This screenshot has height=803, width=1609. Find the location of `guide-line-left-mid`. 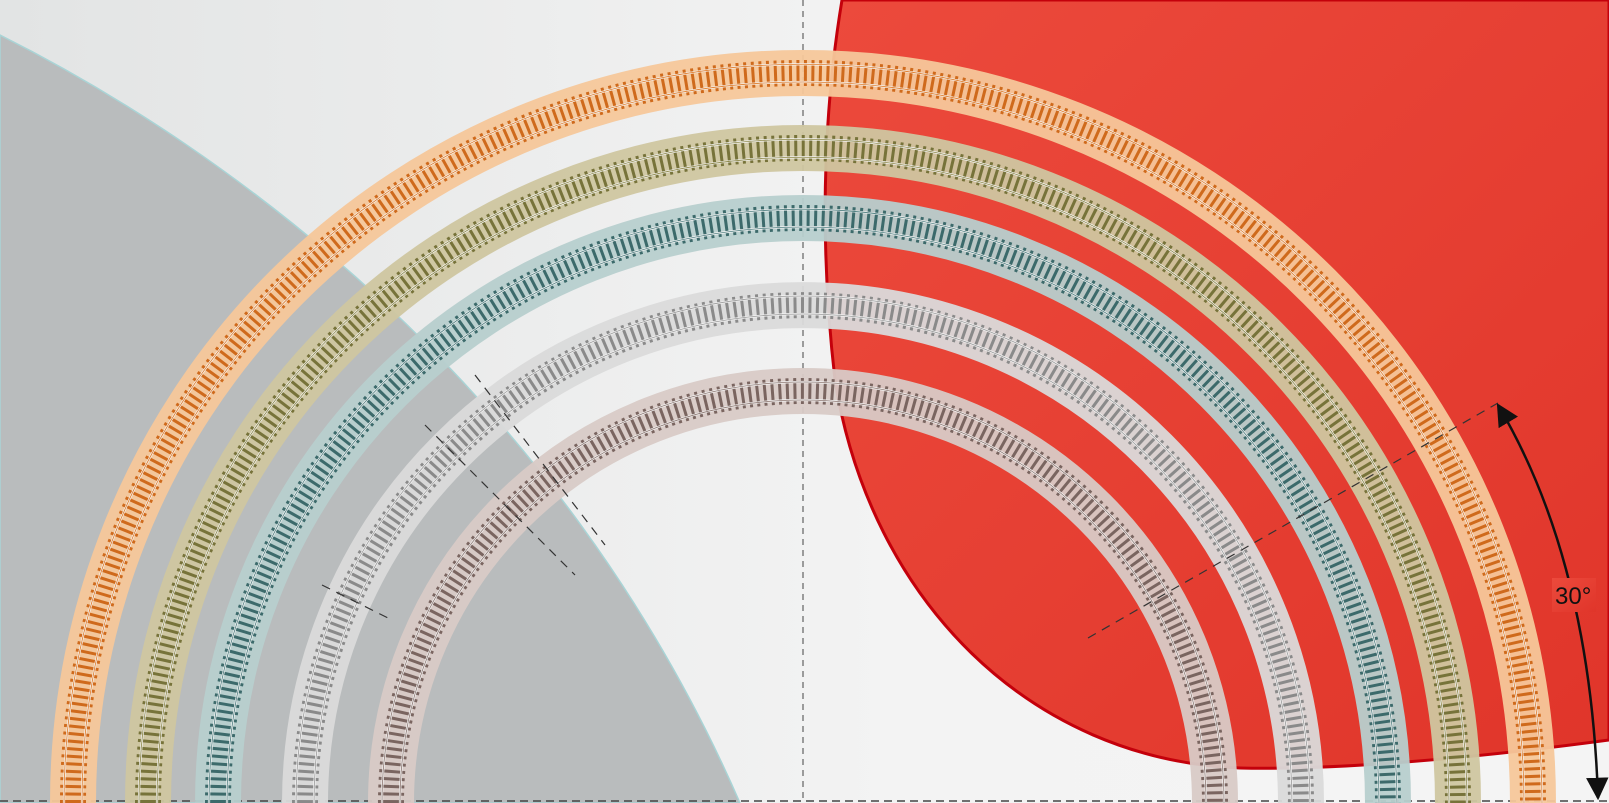

guide-line-left-mid is located at coordinates (500, 500).